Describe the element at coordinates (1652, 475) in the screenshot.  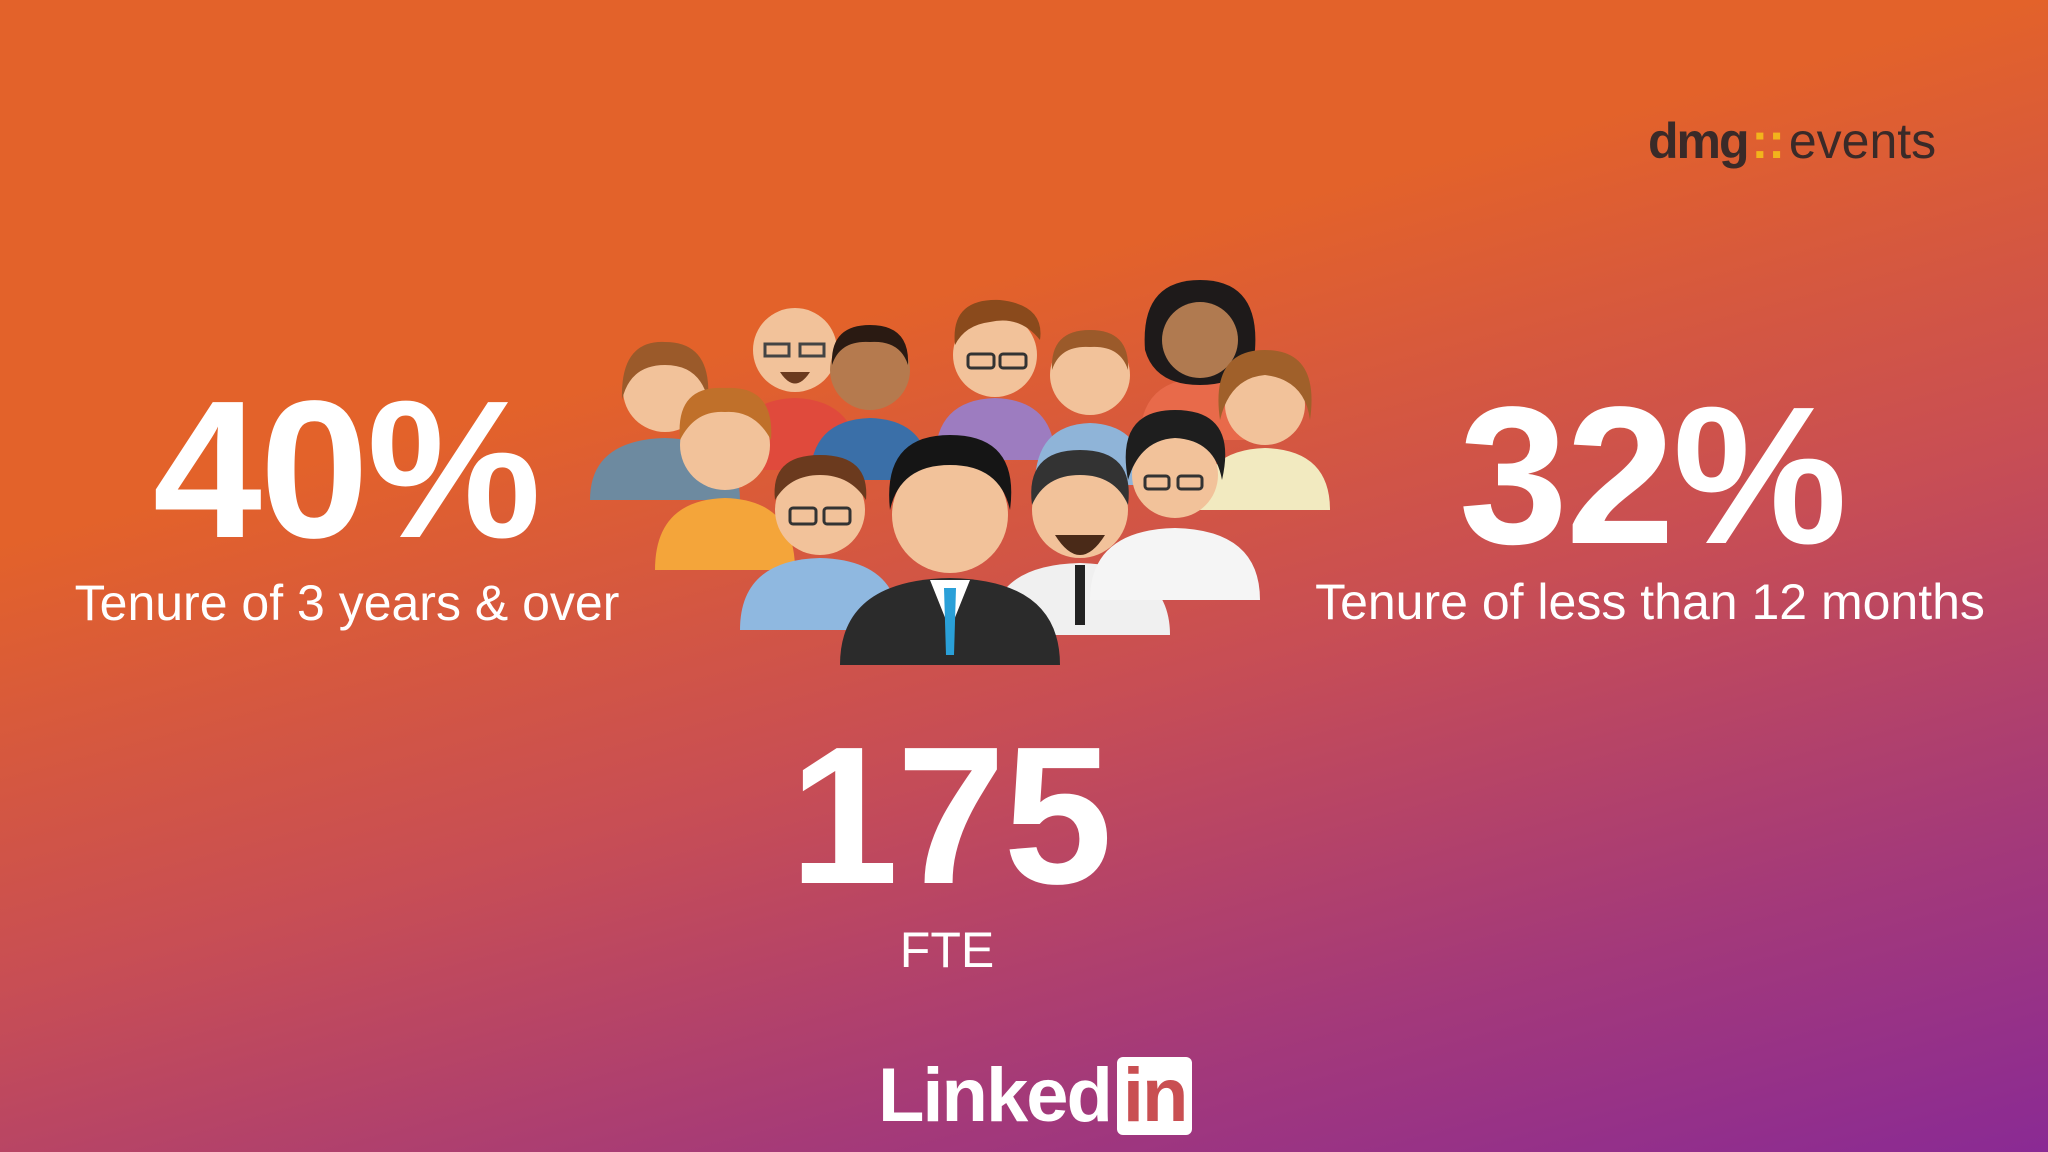
I see `stat-value: 32%` at that location.